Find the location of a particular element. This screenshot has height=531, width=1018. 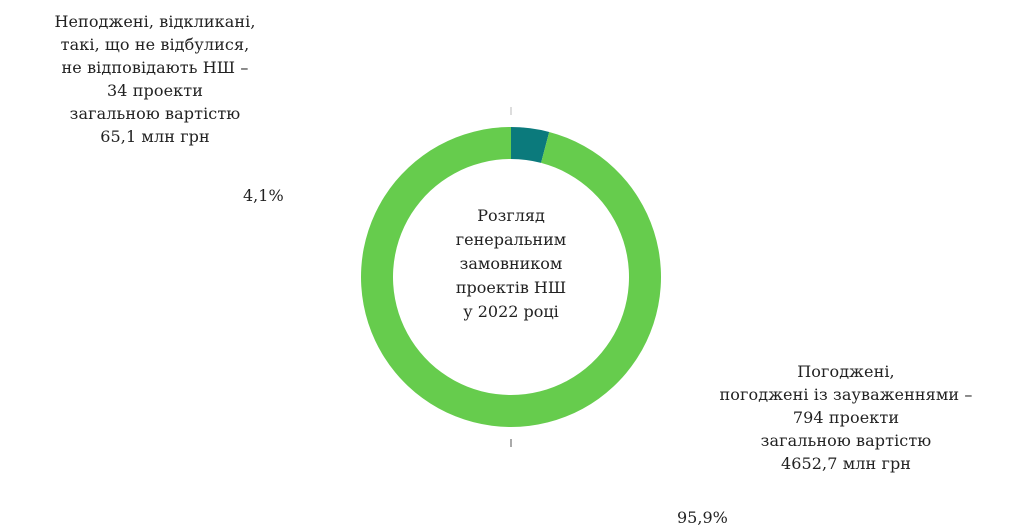

slice-label-approved-line: 794 проекти is located at coordinates (846, 417).